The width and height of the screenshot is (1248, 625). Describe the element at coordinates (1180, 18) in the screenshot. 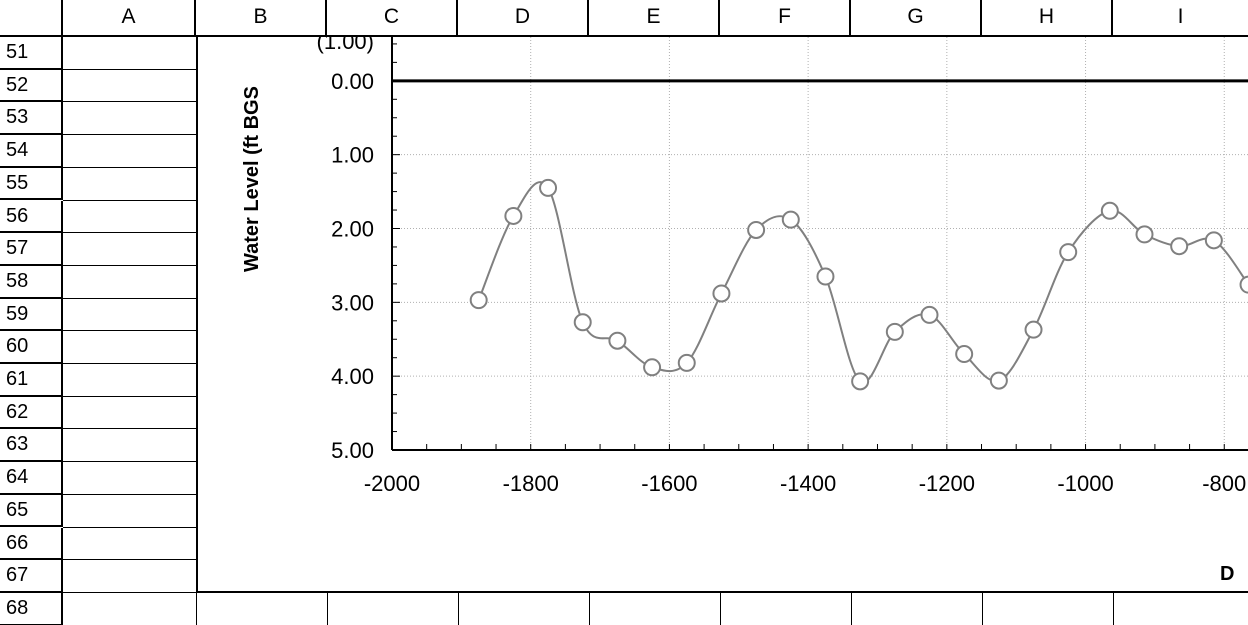

I see `column-header-i: I` at that location.